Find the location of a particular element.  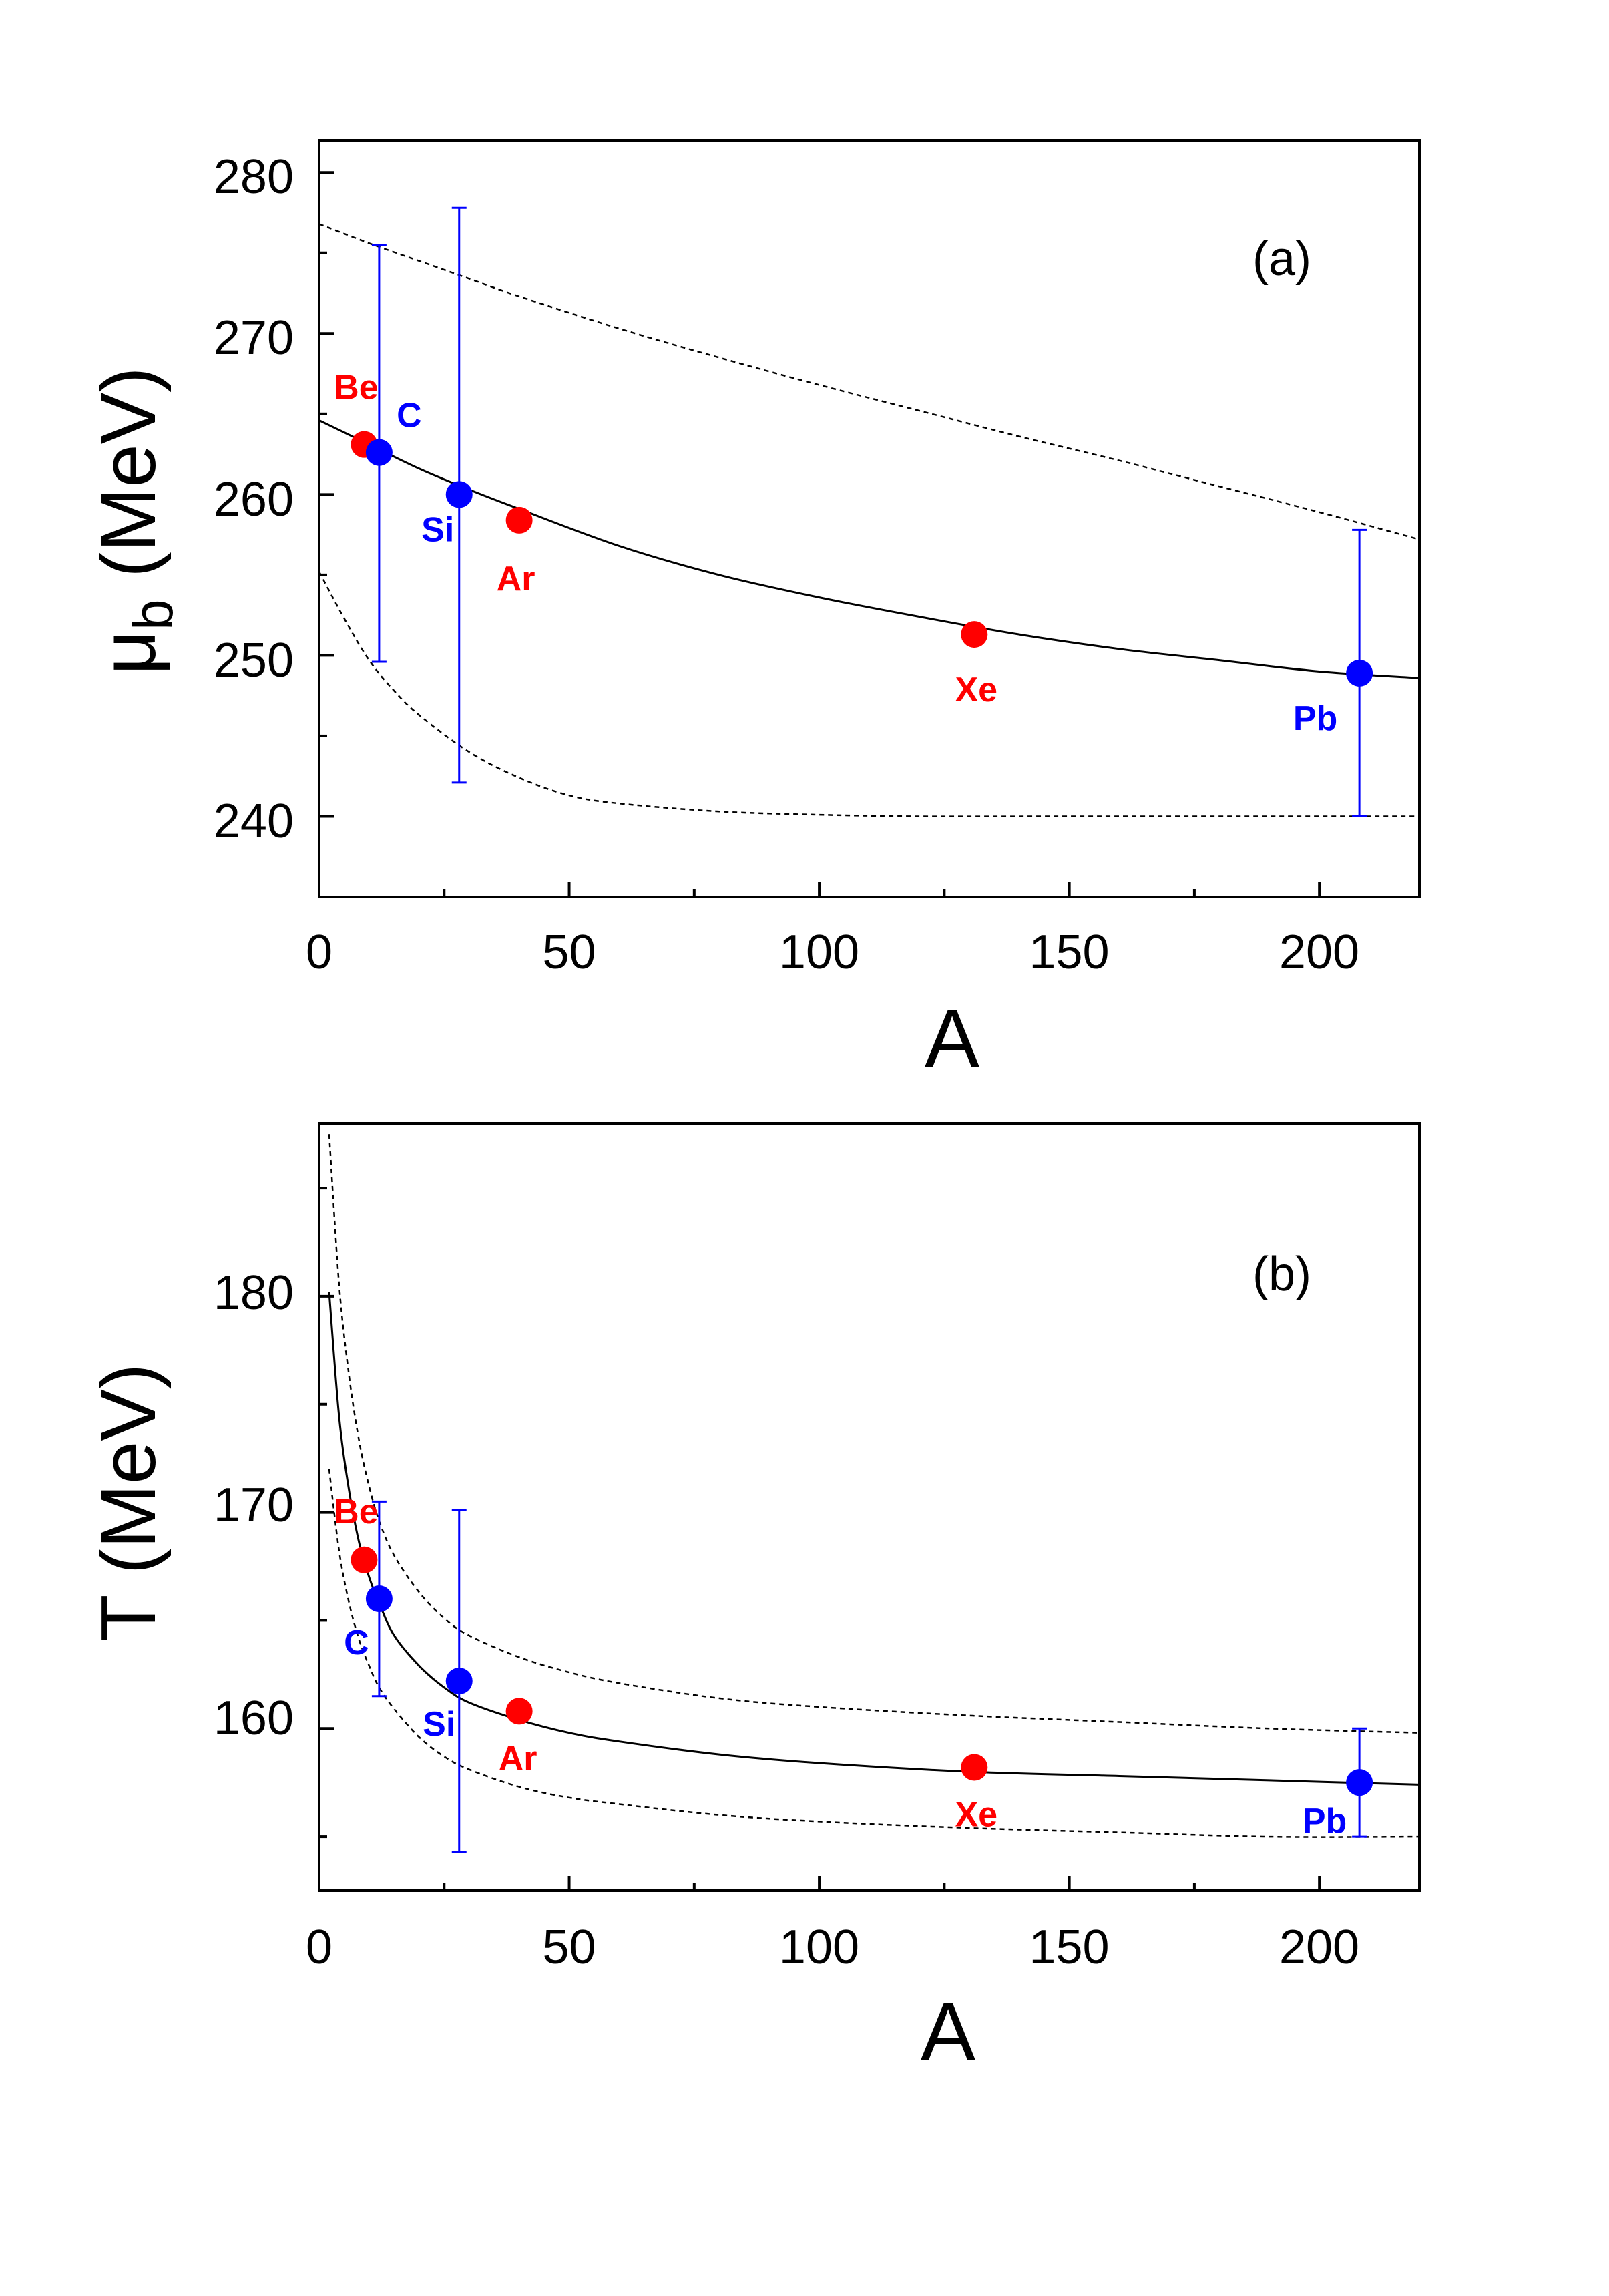

panel-a-xtick-label: 150 is located at coordinates (1069, 952).